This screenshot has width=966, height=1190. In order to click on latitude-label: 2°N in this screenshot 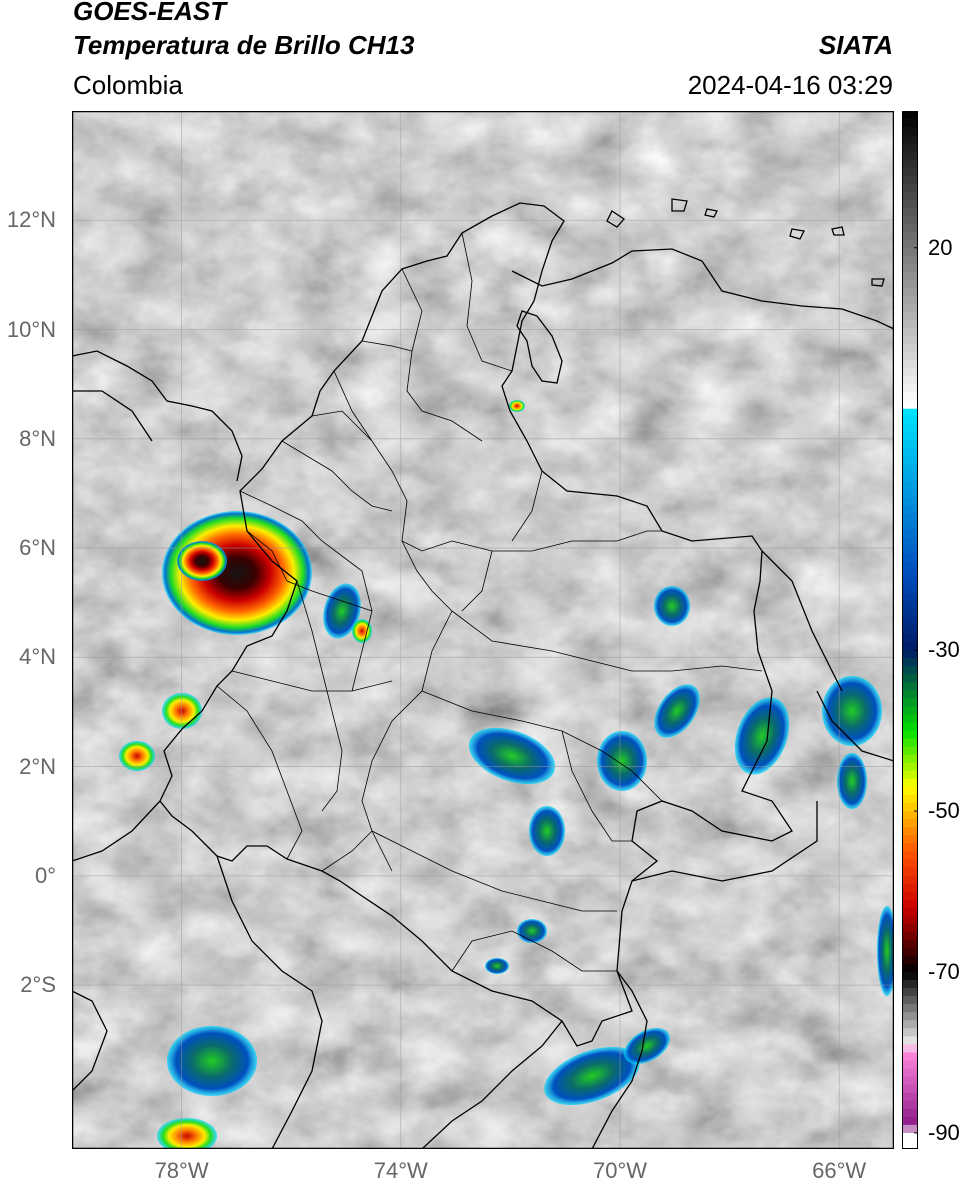, I will do `click(37, 766)`.